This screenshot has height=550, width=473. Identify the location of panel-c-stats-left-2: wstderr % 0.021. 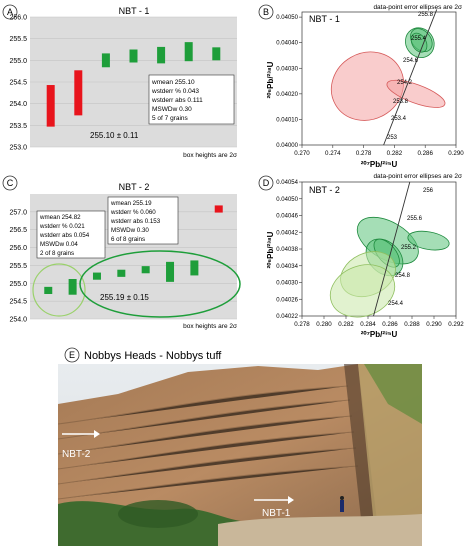
(62, 226).